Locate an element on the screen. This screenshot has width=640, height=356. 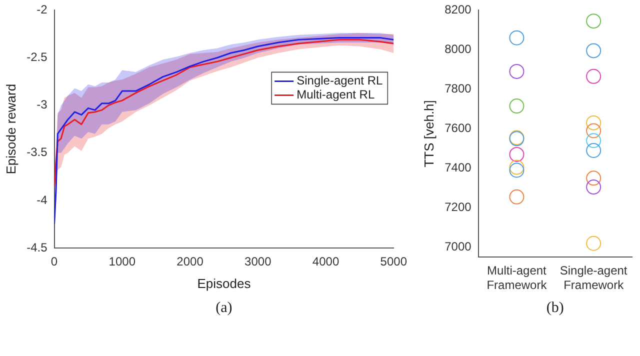
y-tick-label: 7200 is located at coordinates (458, 207).